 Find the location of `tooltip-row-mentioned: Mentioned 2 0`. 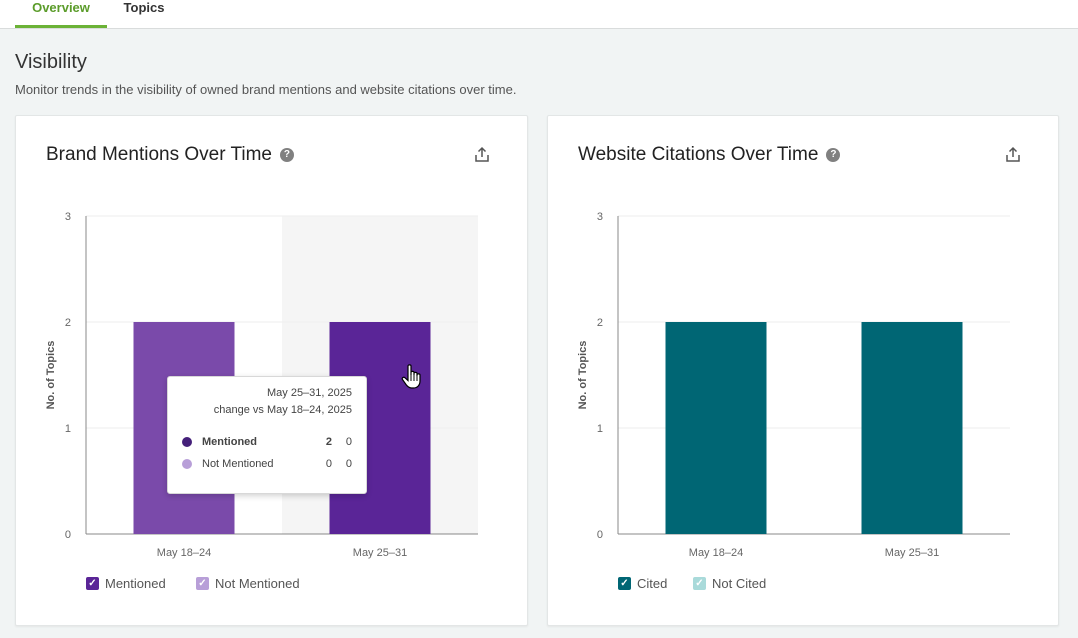

tooltip-row-mentioned: Mentioned 2 0 is located at coordinates (267, 442).